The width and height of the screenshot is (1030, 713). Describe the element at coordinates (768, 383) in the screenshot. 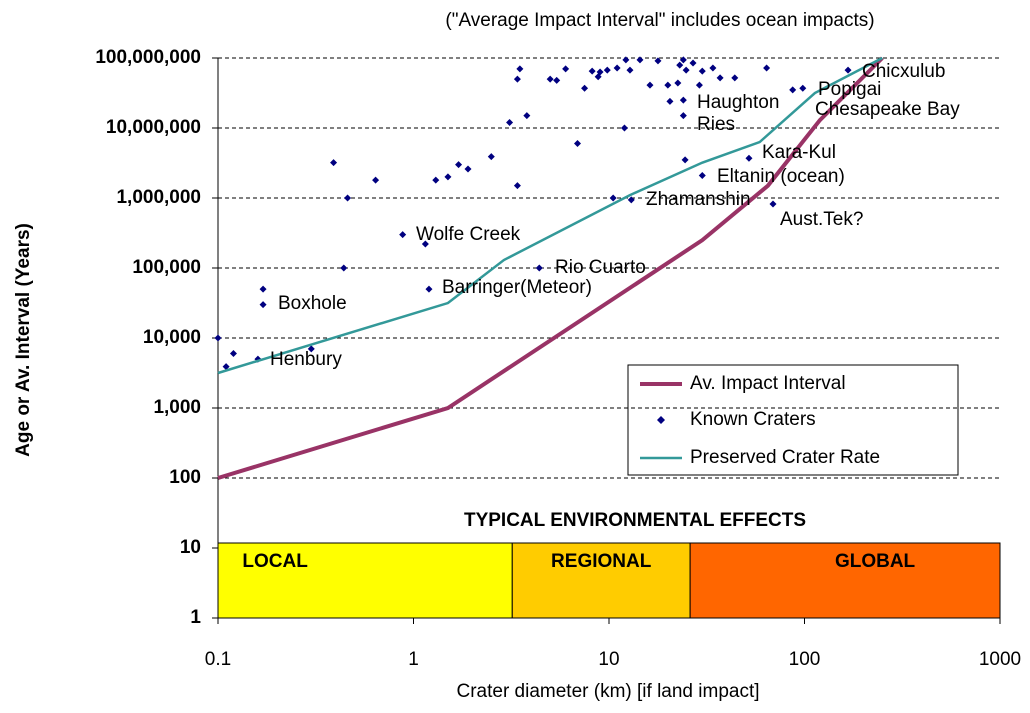

I see `legend-label: Av. Impact Interval` at that location.